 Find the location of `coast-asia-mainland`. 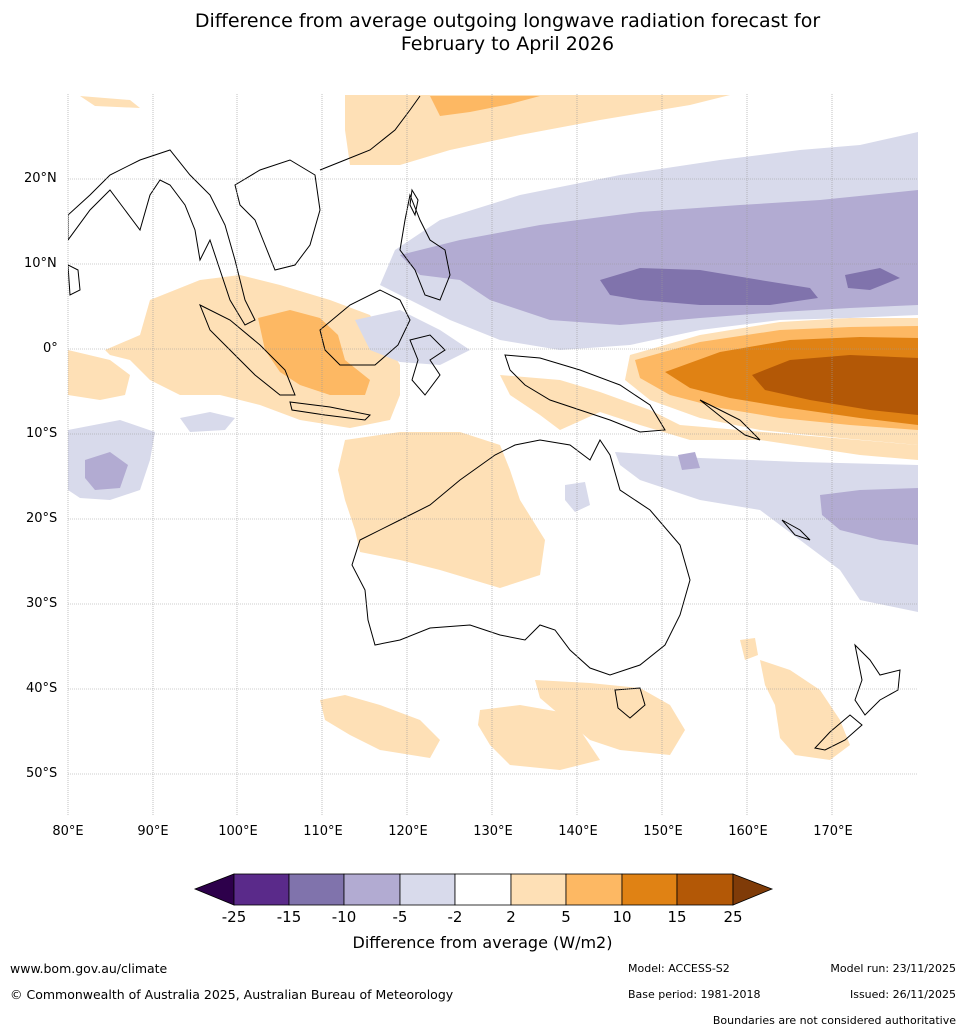

coast-asia-mainland is located at coordinates (162, 237).